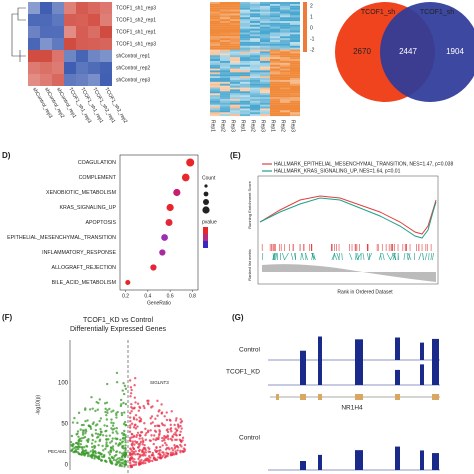 The width and height of the screenshot is (474, 474). Describe the element at coordinates (133, 80) in the screenshot. I see `row-label: shControl_rep3` at that location.